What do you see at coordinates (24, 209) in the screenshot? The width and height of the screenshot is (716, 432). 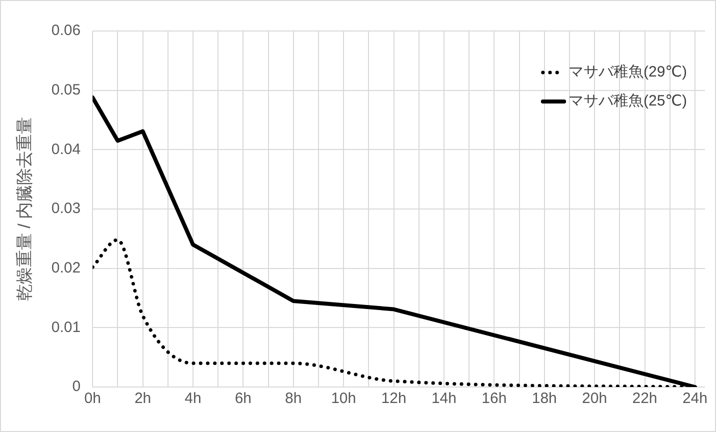 I see `y-axis-title: 乾燥重量 / 内臓除去重量` at bounding box center [24, 209].